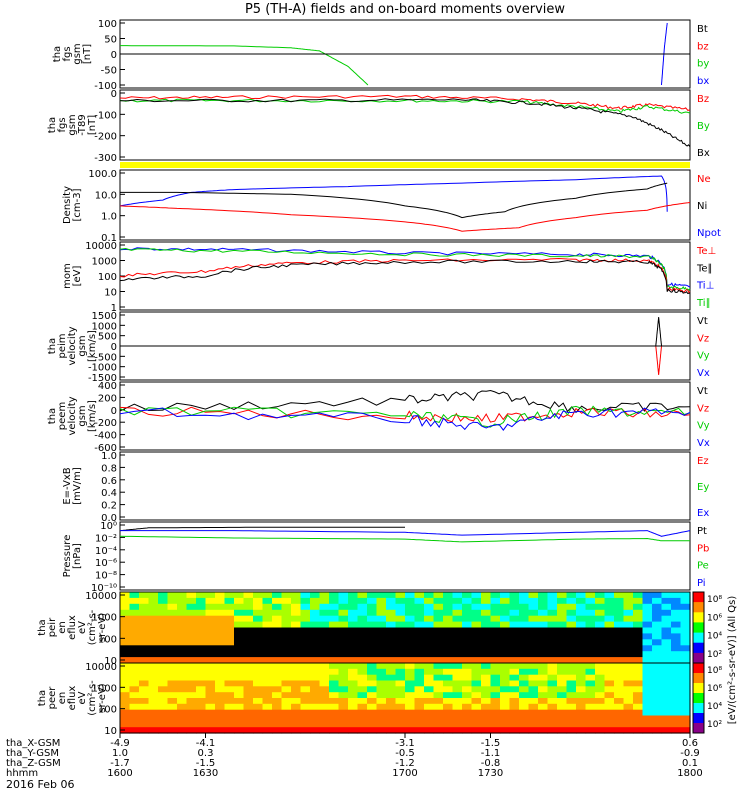 The height and width of the screenshot is (800, 750). I want to click on mode-flag-bar, so click(405, 165).